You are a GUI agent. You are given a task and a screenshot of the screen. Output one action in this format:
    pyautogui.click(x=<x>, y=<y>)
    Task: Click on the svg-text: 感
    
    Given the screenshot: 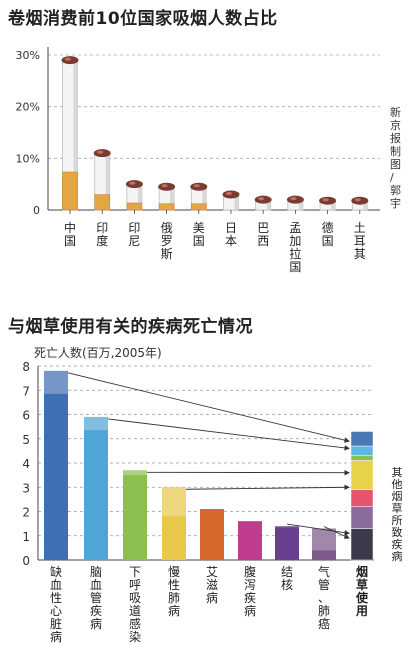 What is the action you would take?
    pyautogui.click(x=135, y=623)
    